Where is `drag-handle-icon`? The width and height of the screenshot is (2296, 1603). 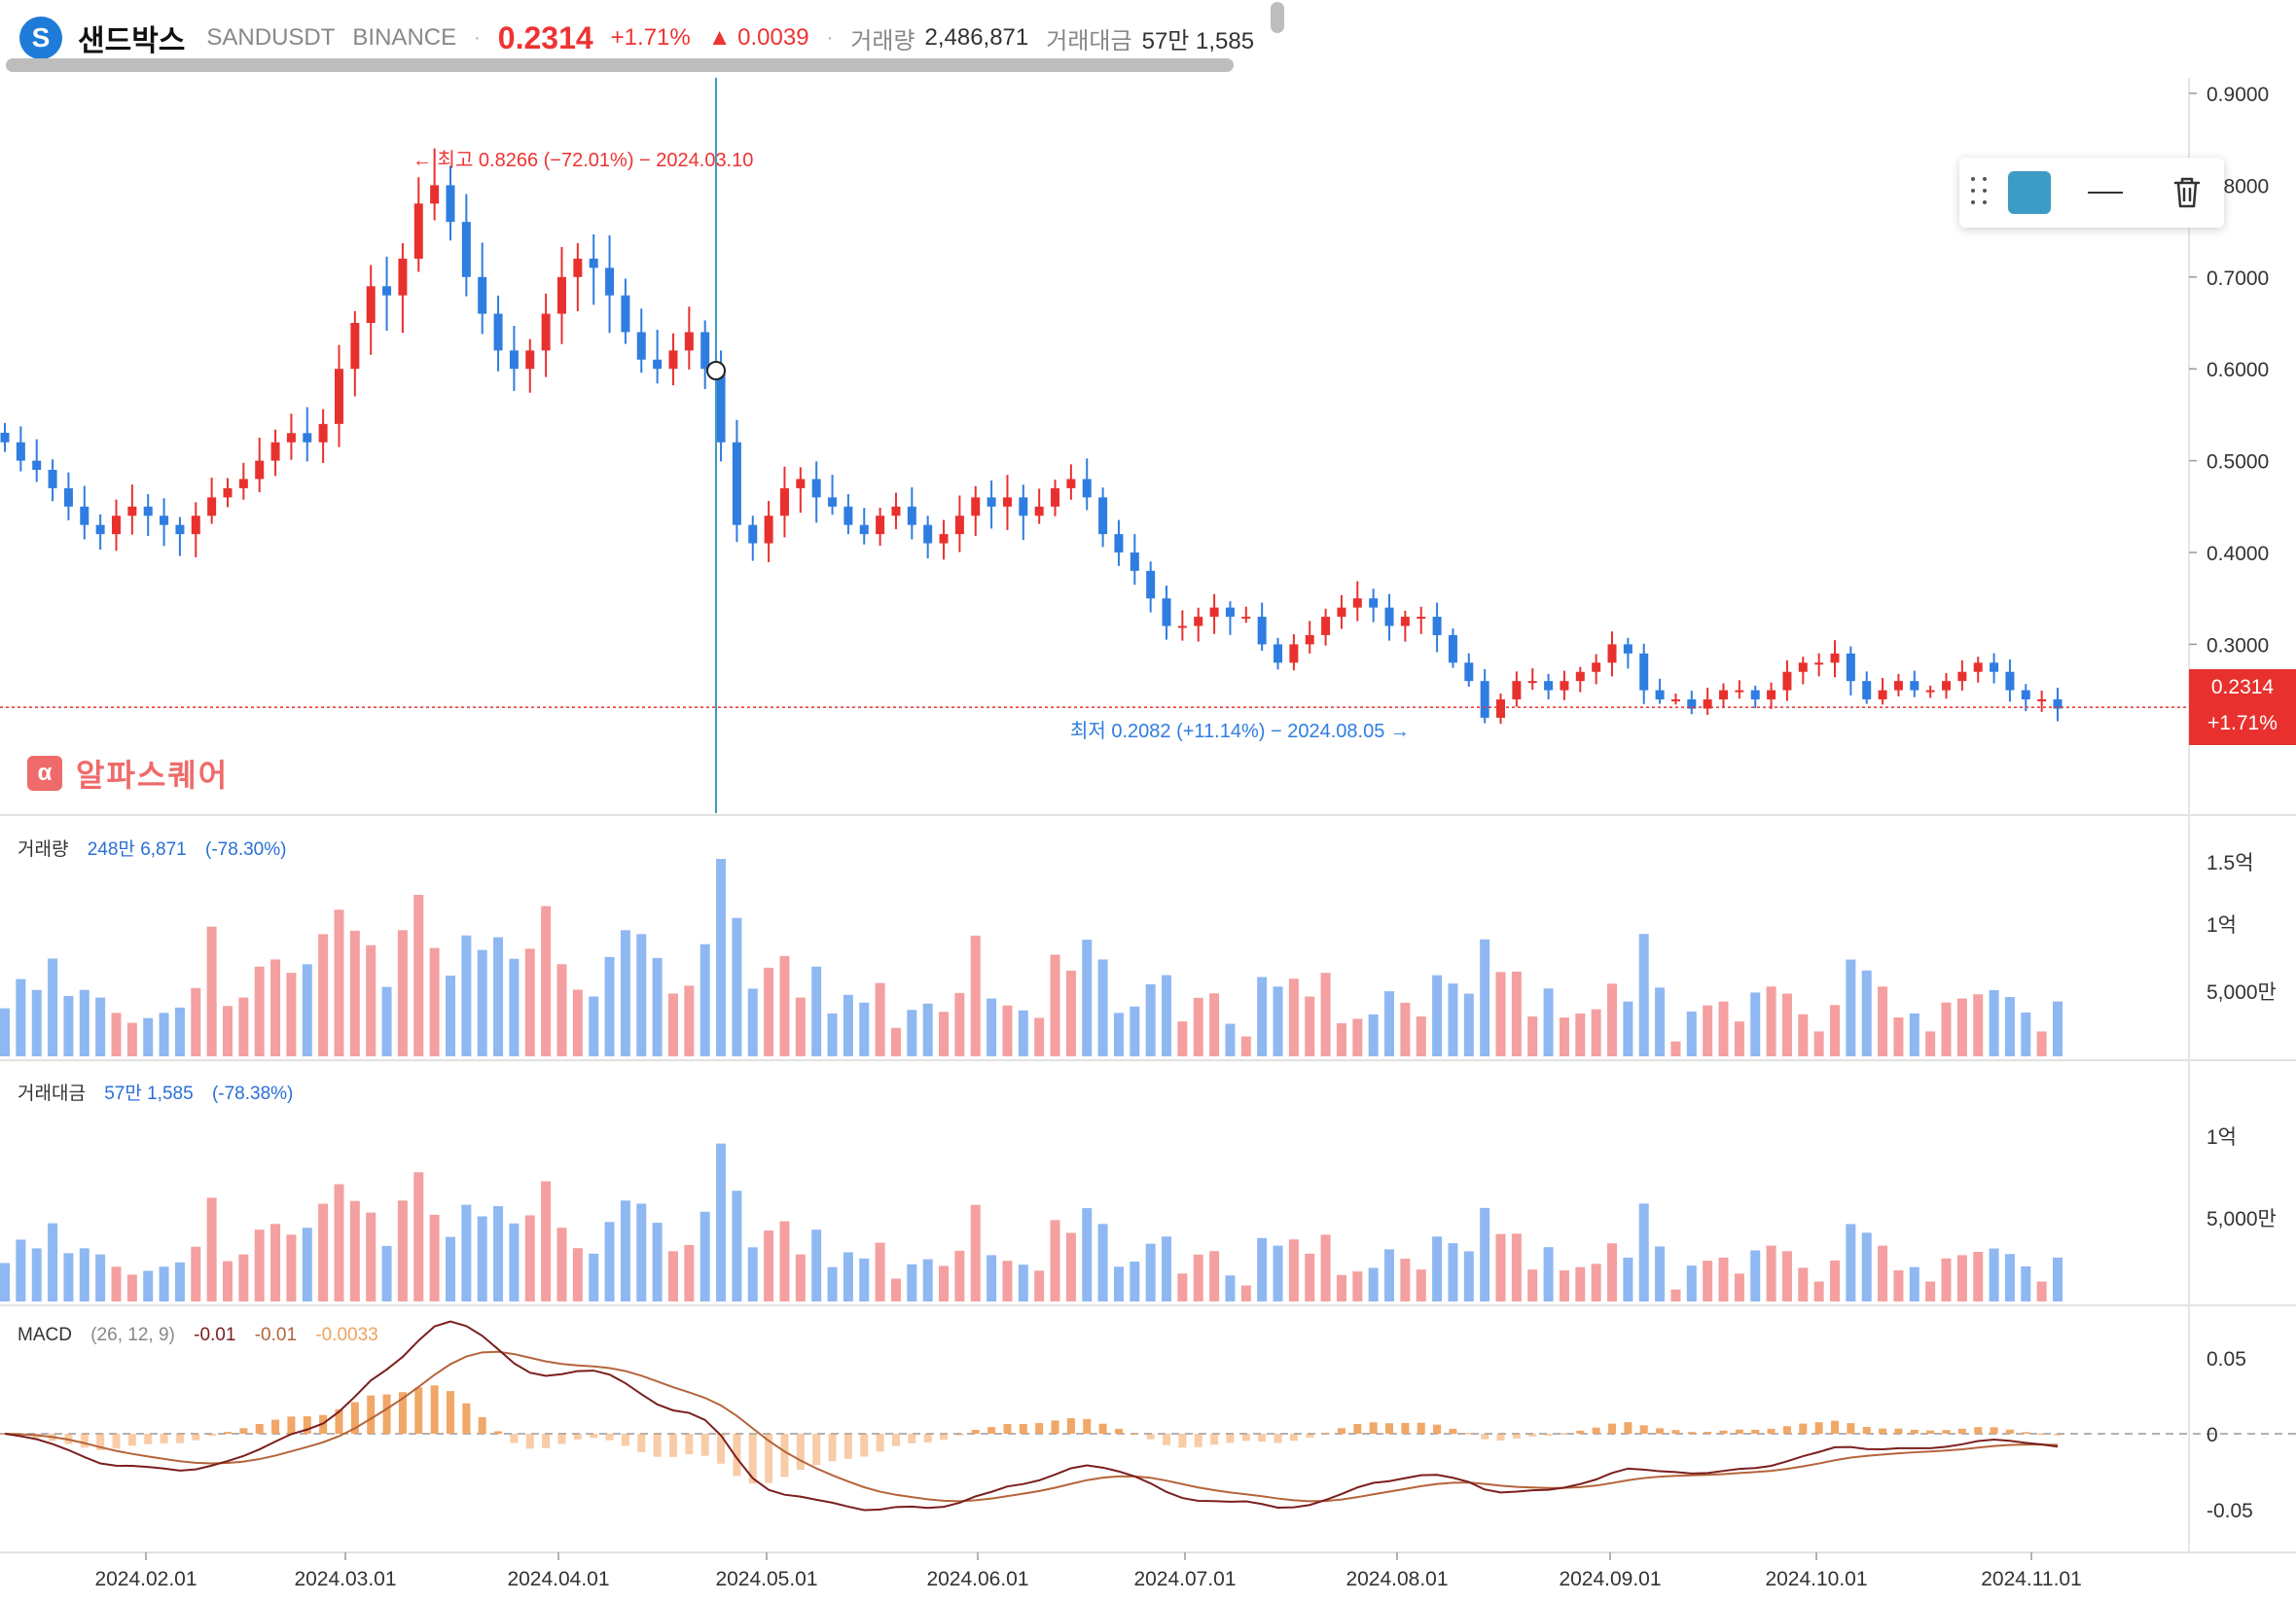
drag-handle-icon is located at coordinates (1981, 193).